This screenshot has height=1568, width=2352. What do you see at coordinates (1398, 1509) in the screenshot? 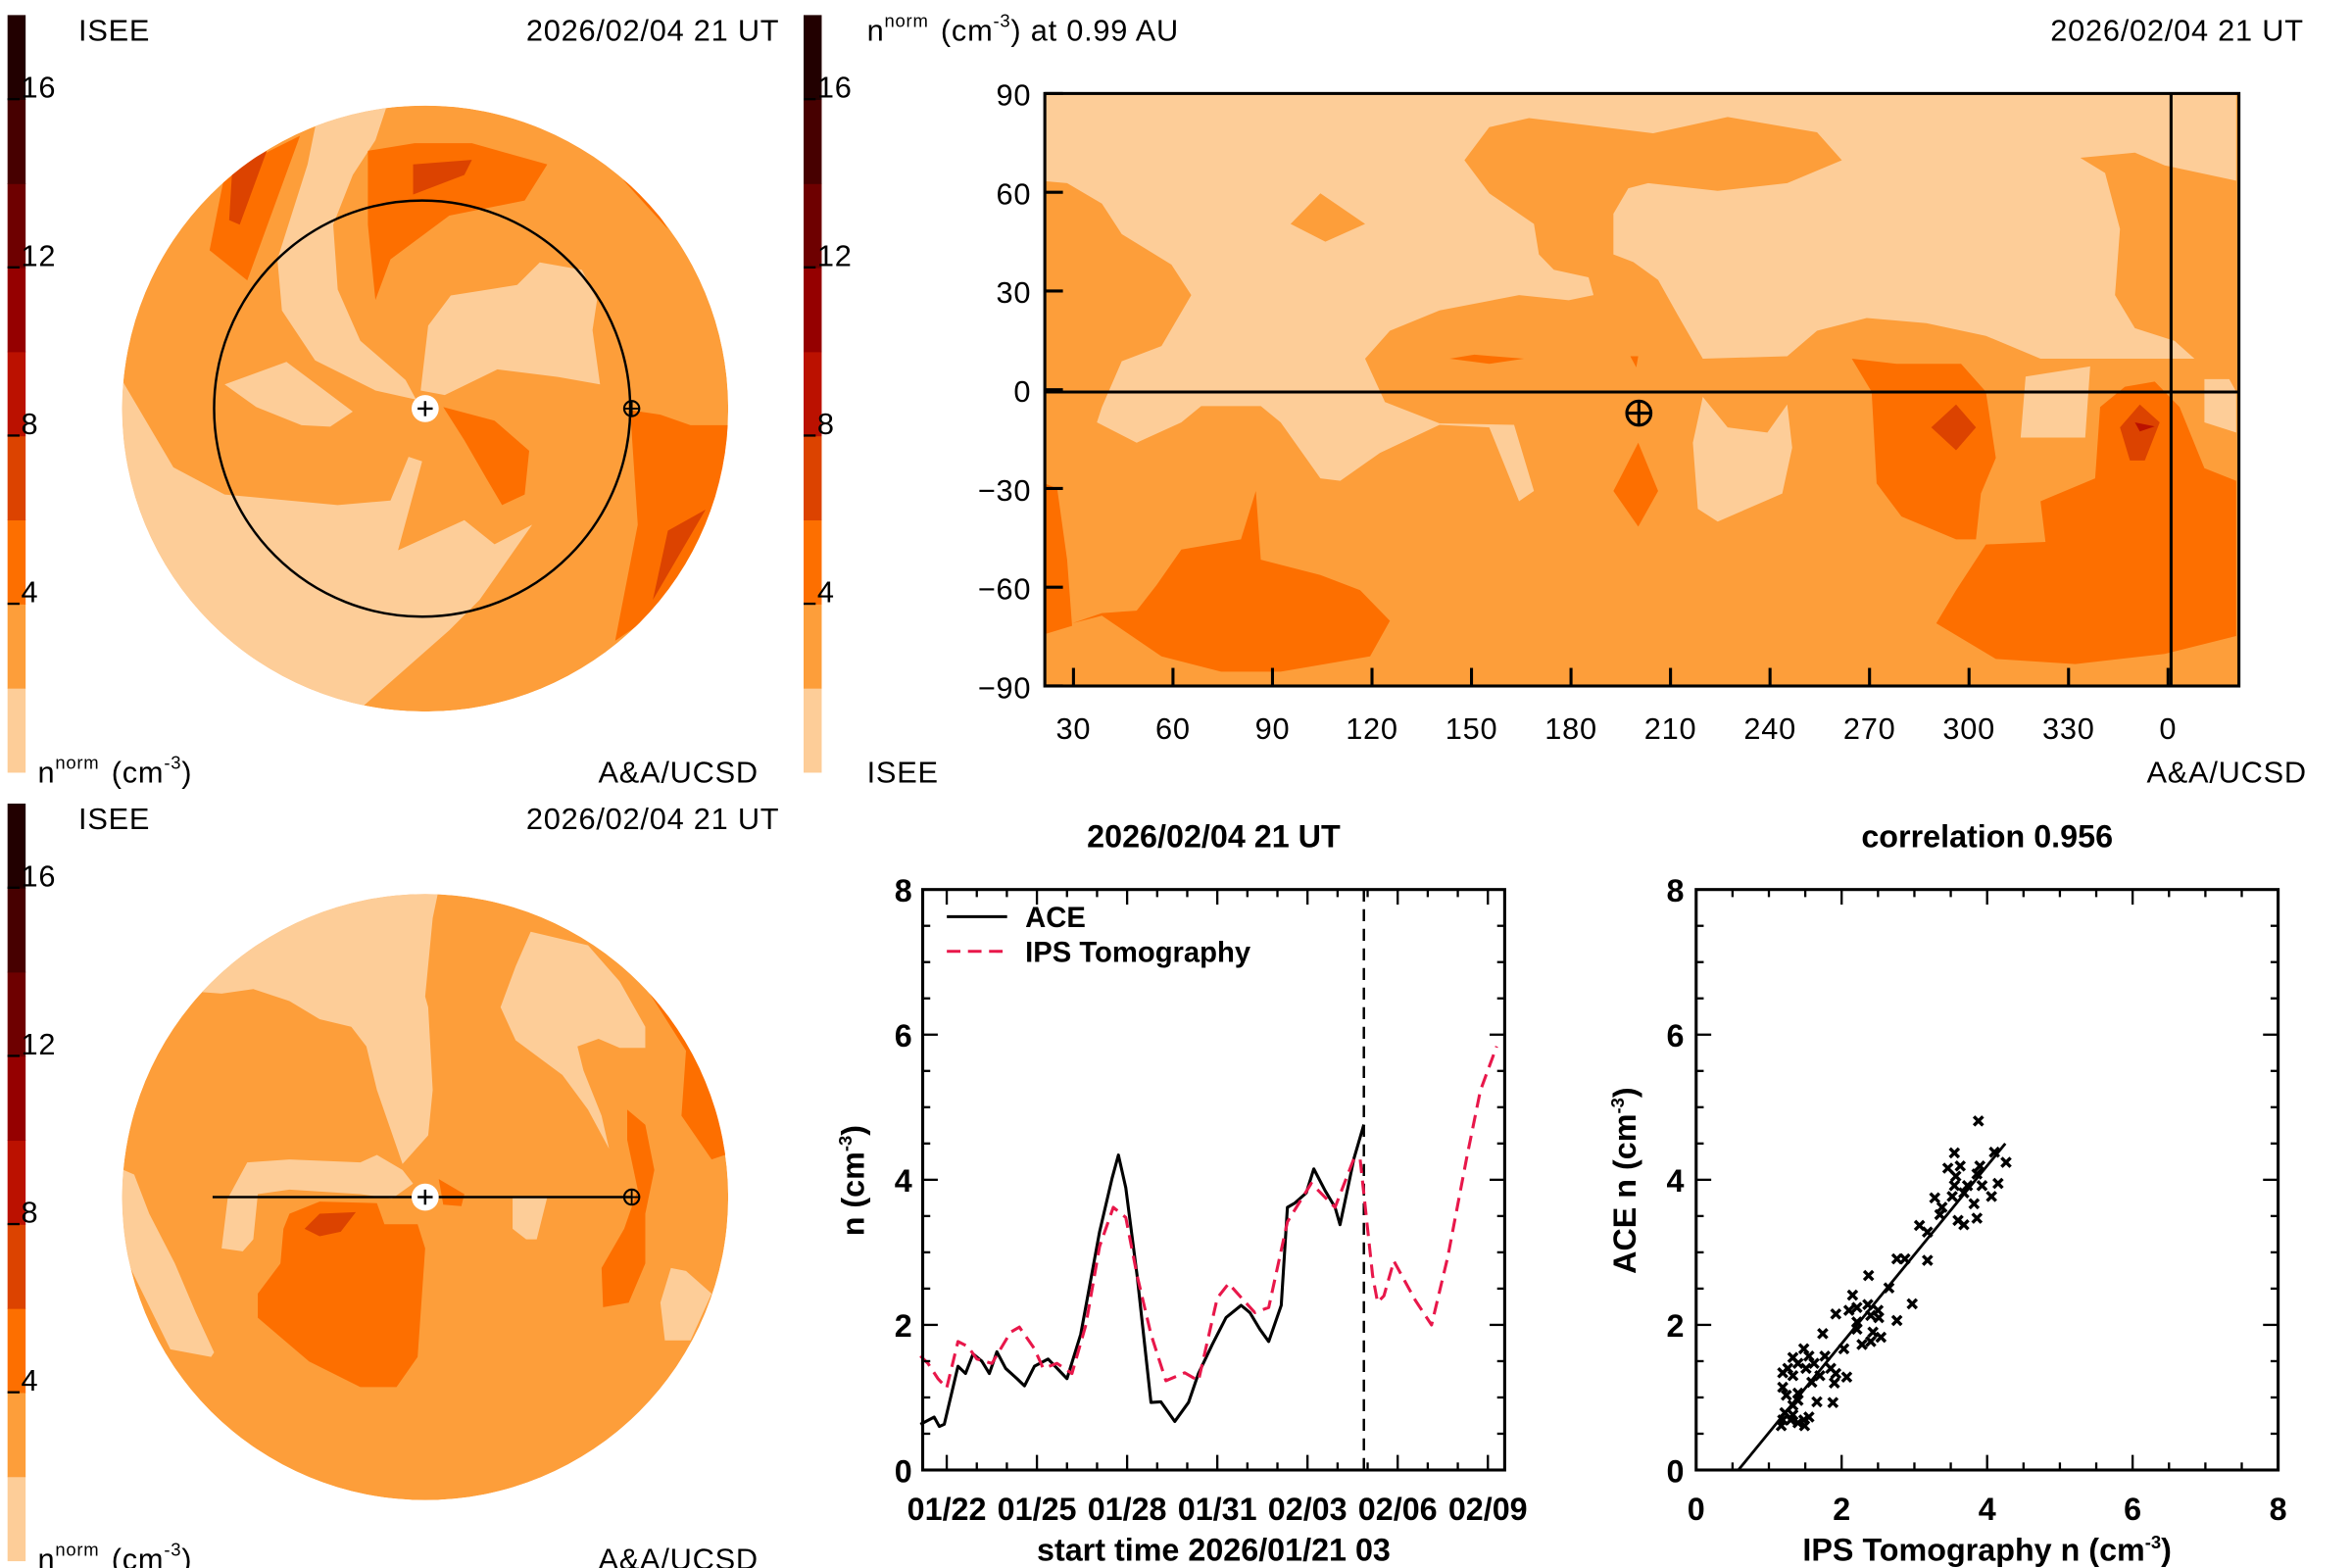
I see `x-tick-label: 02/06` at bounding box center [1398, 1509].